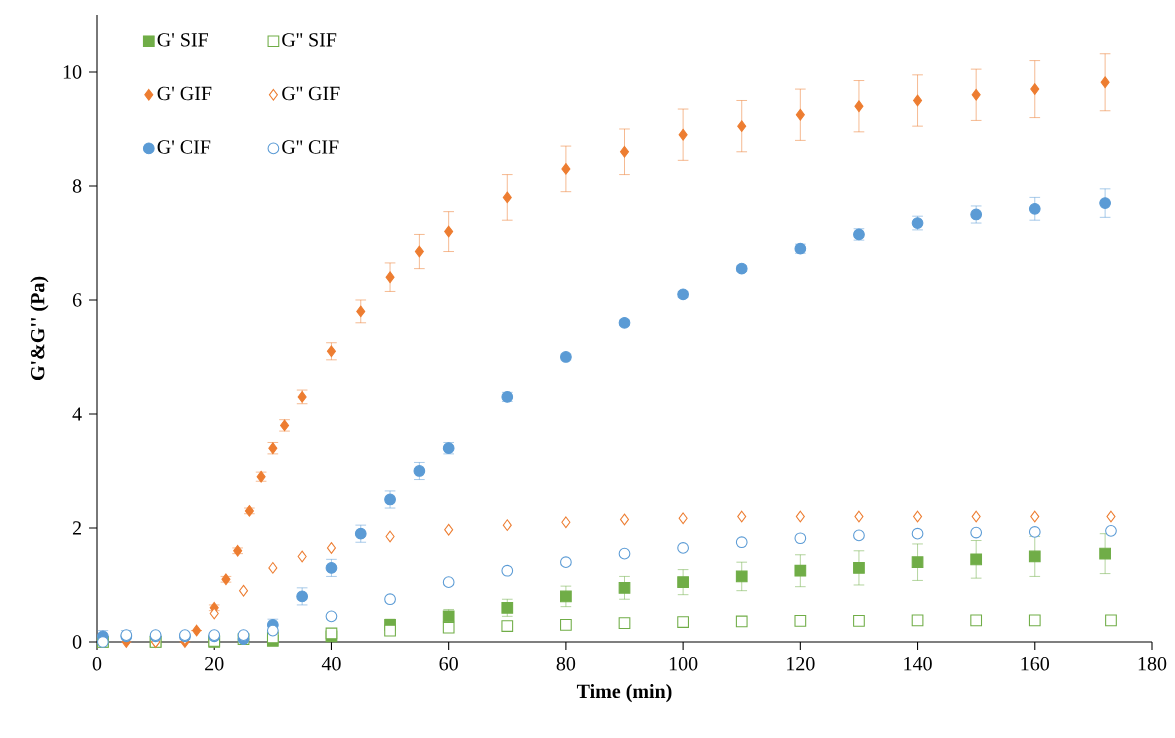 This screenshot has width=1175, height=738. What do you see at coordinates (331, 663) in the screenshot?
I see `x-tick-label: 40` at bounding box center [331, 663].